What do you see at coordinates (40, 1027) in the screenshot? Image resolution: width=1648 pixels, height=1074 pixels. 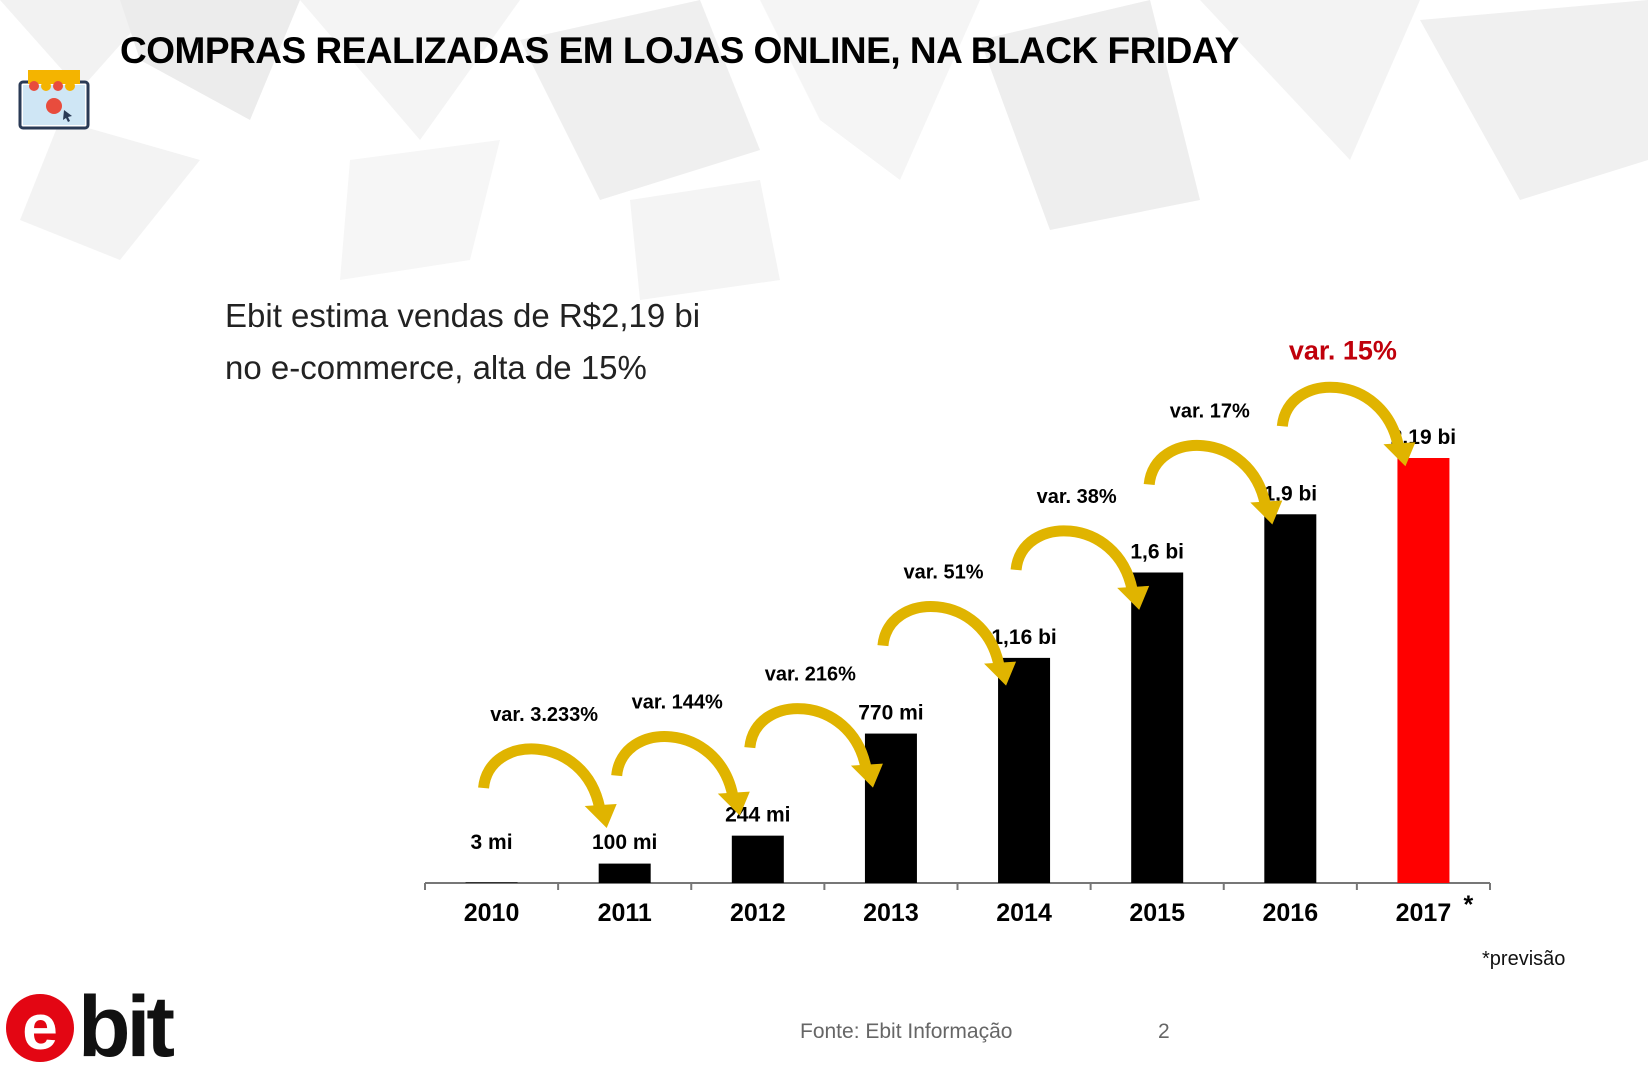 I see `svg-text: e` at bounding box center [40, 1027].